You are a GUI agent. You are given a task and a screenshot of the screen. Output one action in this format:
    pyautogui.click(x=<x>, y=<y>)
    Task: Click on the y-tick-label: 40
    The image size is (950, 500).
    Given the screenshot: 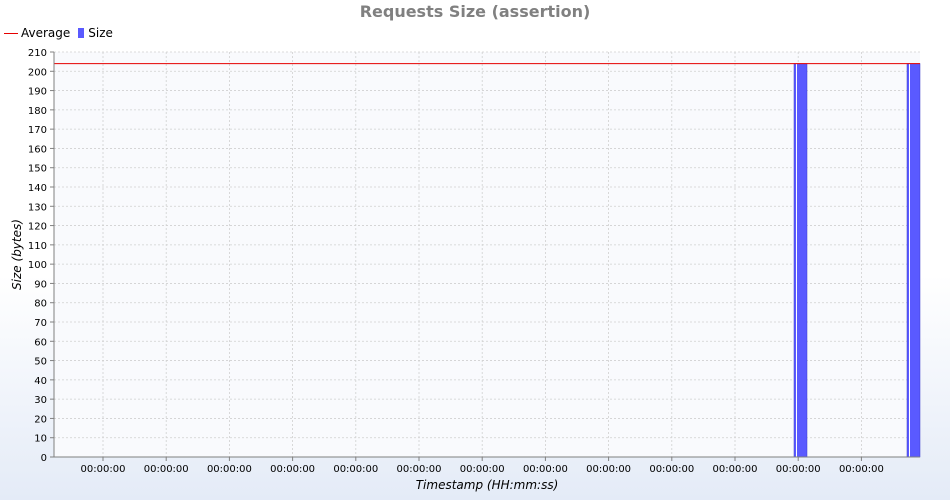 What is the action you would take?
    pyautogui.click(x=40, y=381)
    